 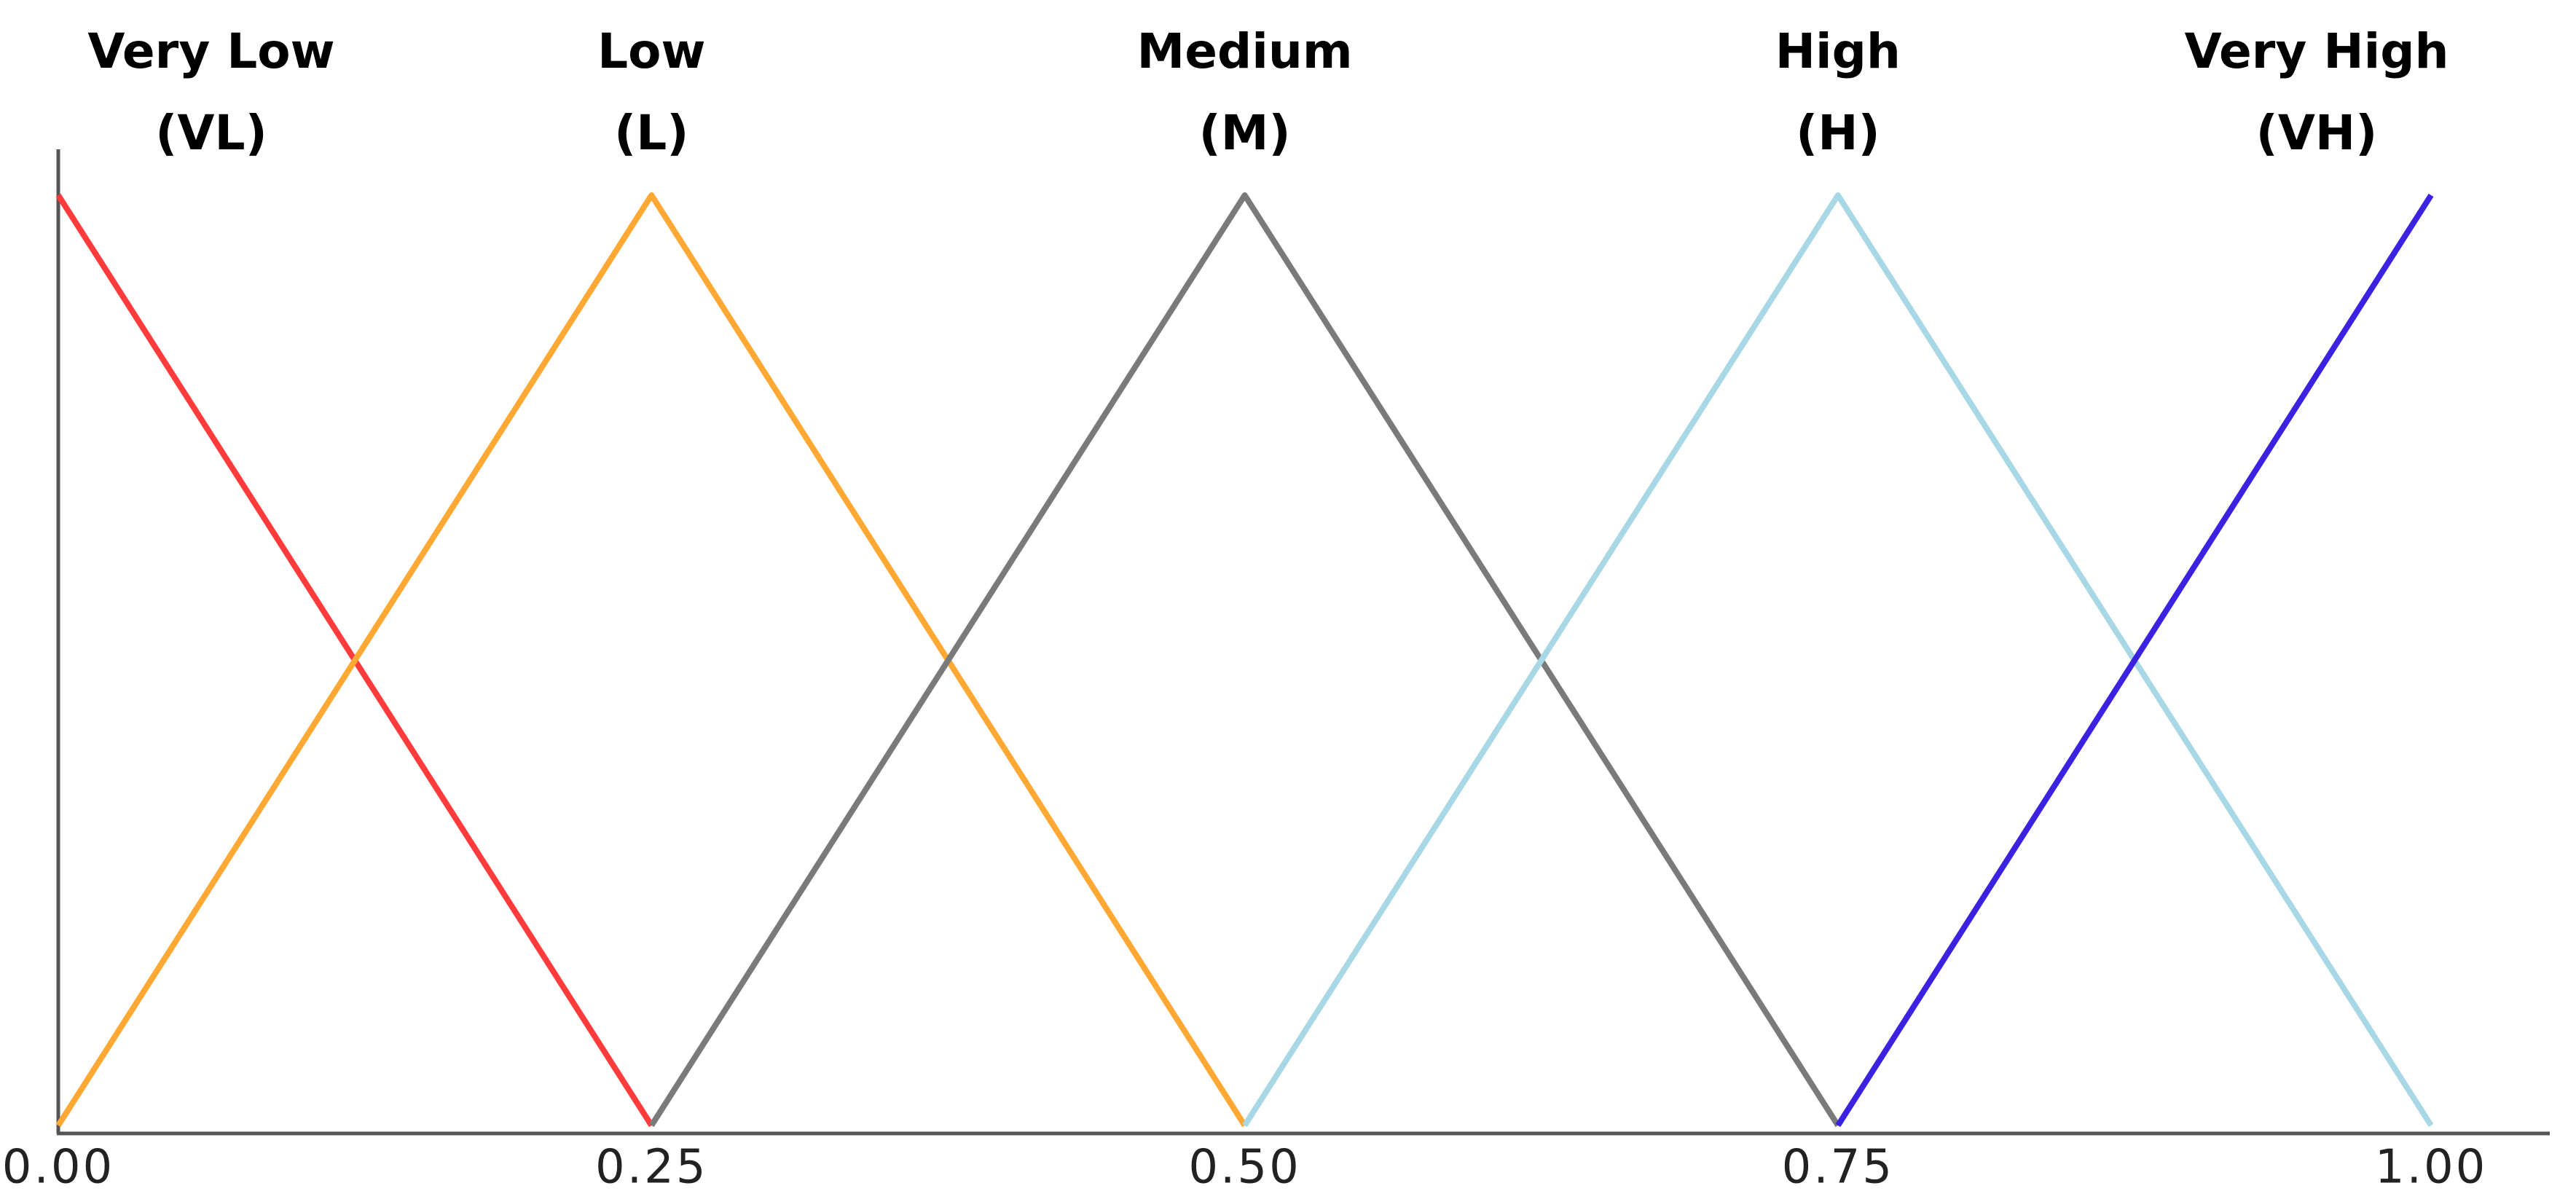 What do you see at coordinates (1838, 1166) in the screenshot?
I see `x-tick-label: 0.75` at bounding box center [1838, 1166].